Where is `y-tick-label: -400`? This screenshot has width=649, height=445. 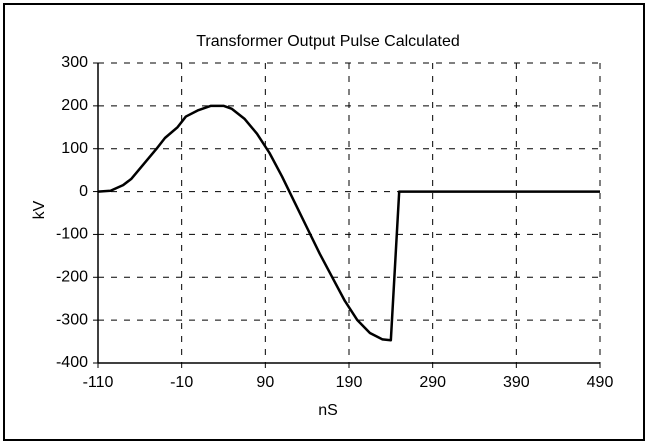 y-tick-label: -400 is located at coordinates (72, 362).